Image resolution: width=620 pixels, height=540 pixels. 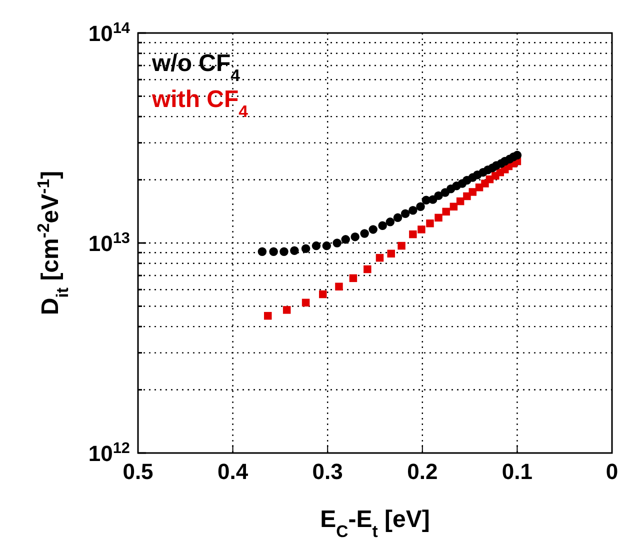 I want to click on x-axis-title: E$_{C}$-E$_{t}$ [eV], so click(x=375, y=523).